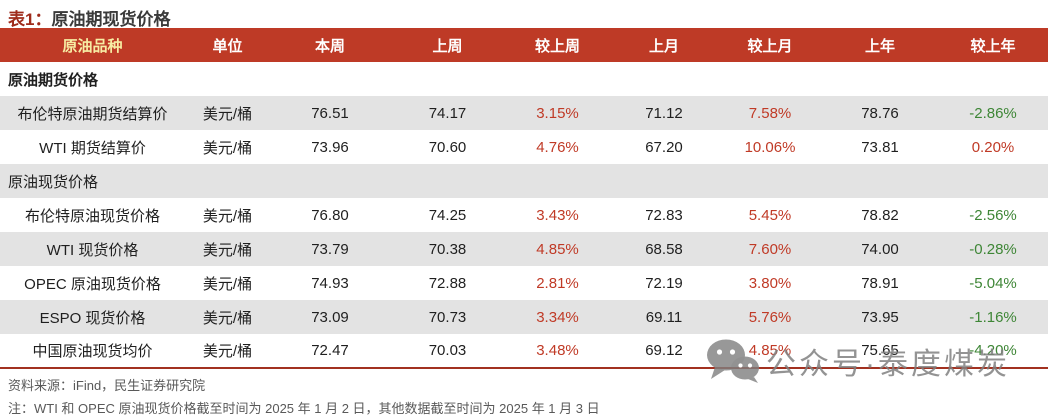  Describe the element at coordinates (447, 283) in the screenshot. I see `cell-last-week: 72.88` at that location.